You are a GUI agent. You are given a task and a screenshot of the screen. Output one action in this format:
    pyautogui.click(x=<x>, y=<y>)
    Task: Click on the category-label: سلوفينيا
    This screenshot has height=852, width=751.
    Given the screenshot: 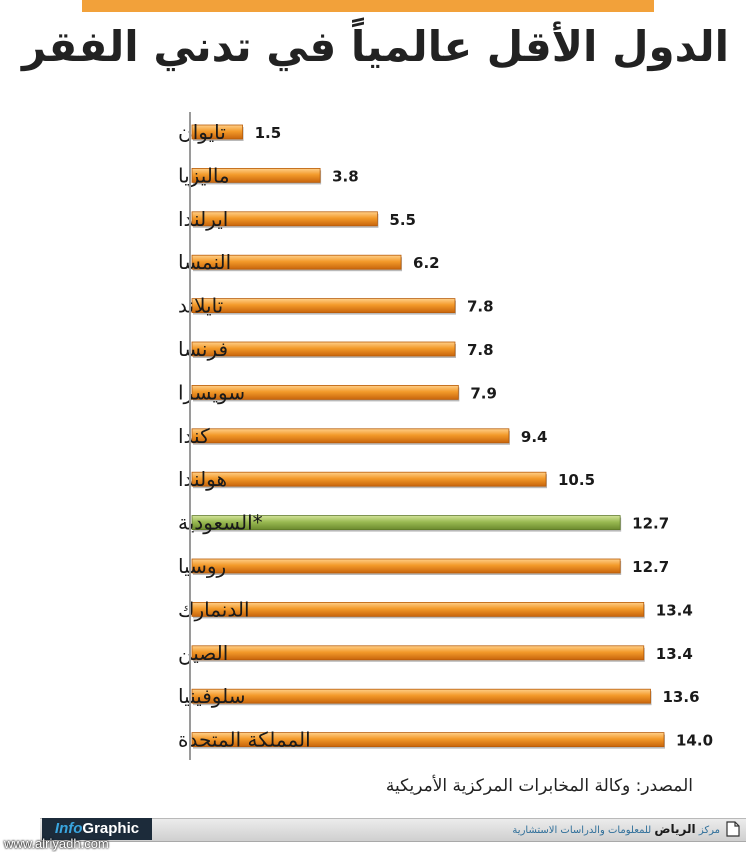 What is the action you would take?
    pyautogui.click(x=211, y=696)
    